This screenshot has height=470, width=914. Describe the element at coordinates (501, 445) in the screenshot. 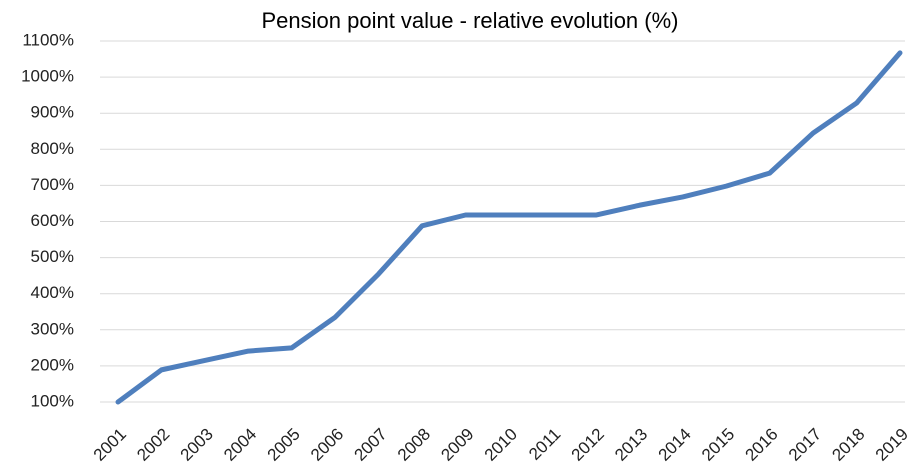

I see `x-tick-label: 2010` at that location.